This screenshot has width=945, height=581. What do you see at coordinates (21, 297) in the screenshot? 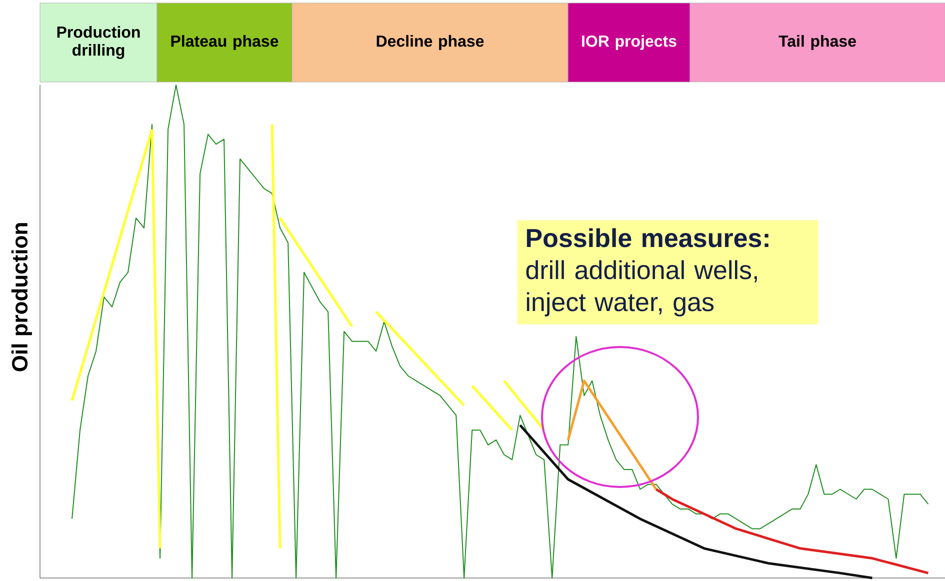
I see `y-axis-title: Oil production` at bounding box center [21, 297].